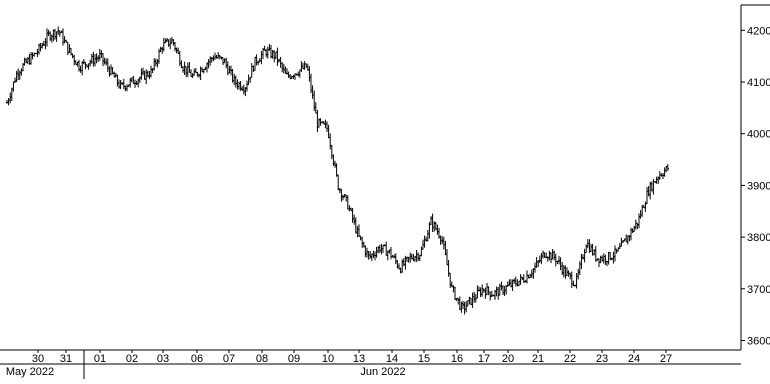  Describe the element at coordinates (382, 372) in the screenshot. I see `month-label: Jun 2022` at that location.